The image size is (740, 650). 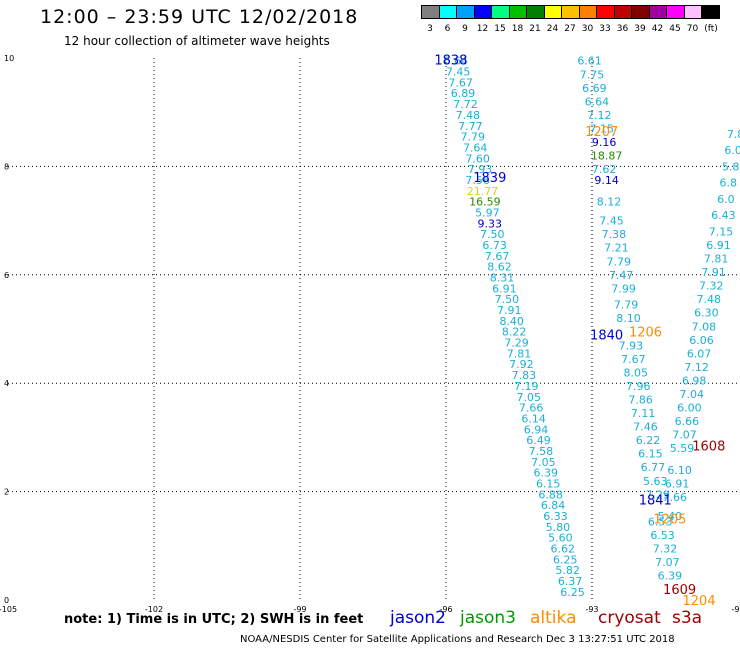 I want to click on y-tick-label: 4, so click(x=6, y=383).